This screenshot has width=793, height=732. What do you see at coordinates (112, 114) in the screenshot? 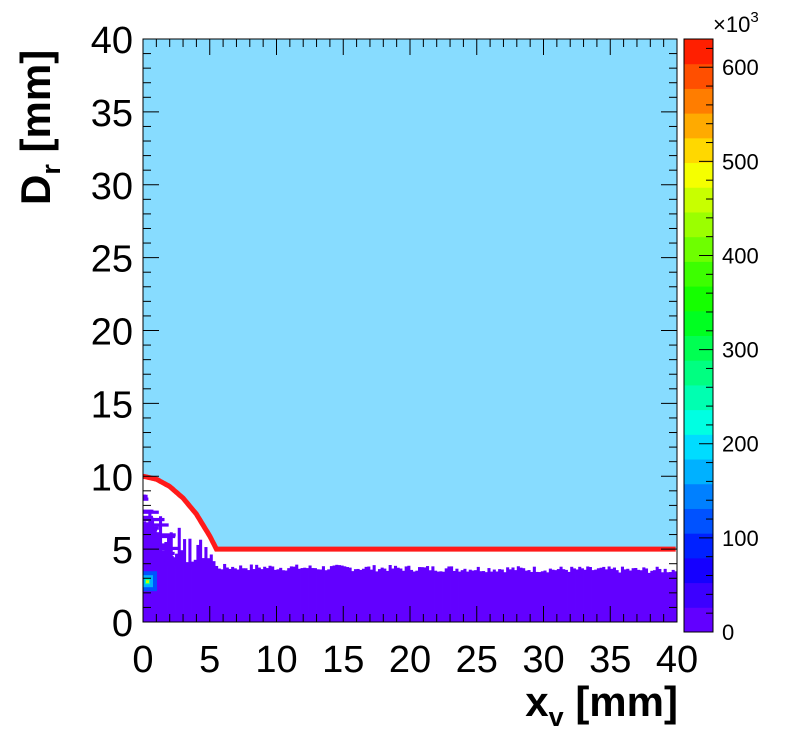
I see `y-tick-label: 35` at bounding box center [112, 114].